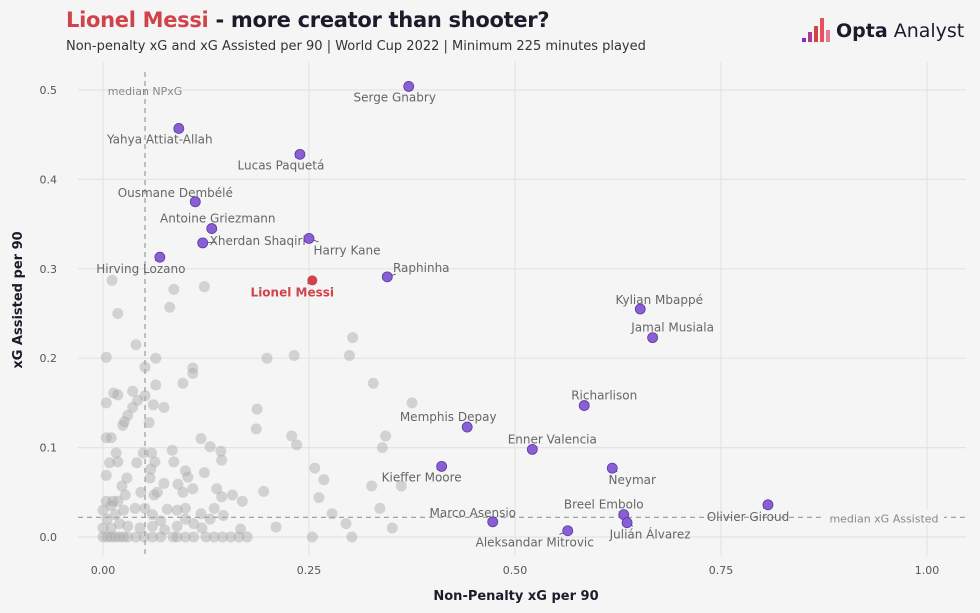 This screenshot has height=613, width=980. What do you see at coordinates (103, 570) in the screenshot?
I see `x-tick-label: 0.00` at bounding box center [103, 570].